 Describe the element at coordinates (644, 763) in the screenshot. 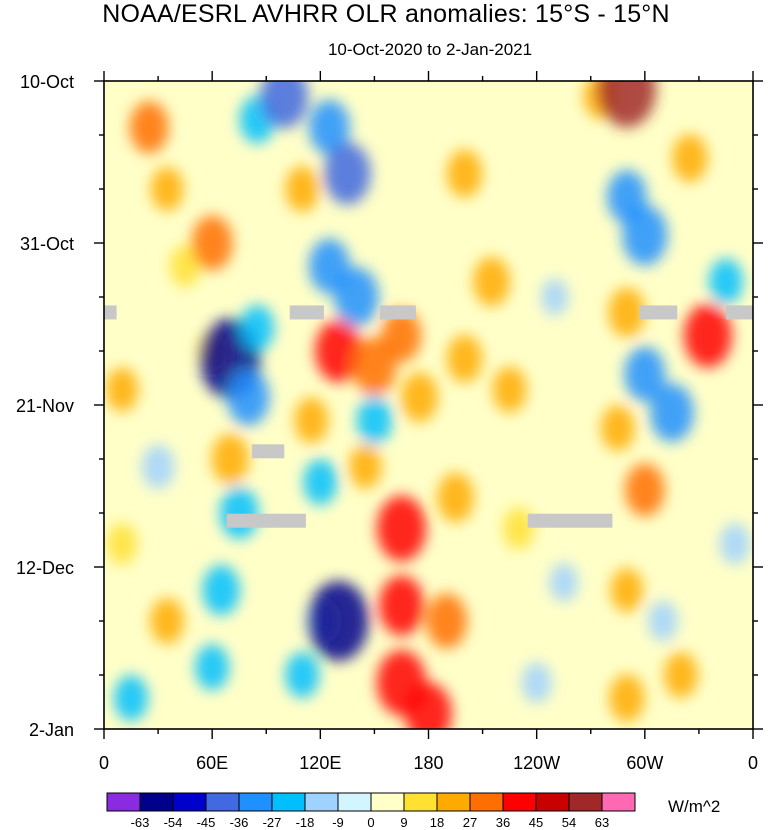

I see `x-tick-label-5: 60W` at that location.